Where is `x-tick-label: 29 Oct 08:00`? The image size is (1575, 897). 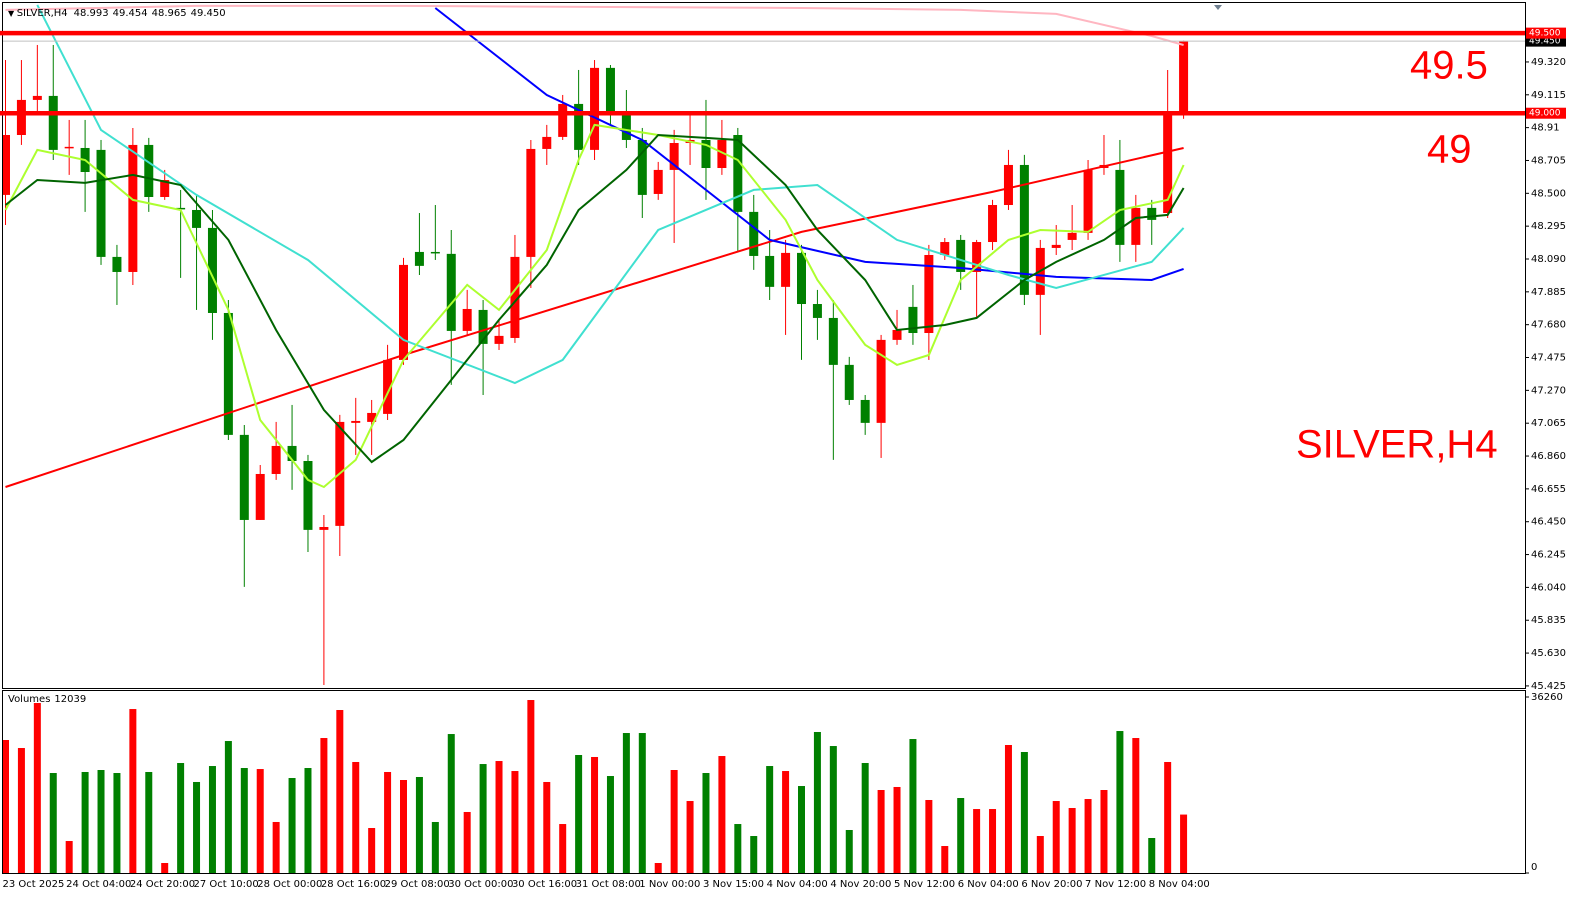 x-tick-label: 29 Oct 08:00 is located at coordinates (417, 884).